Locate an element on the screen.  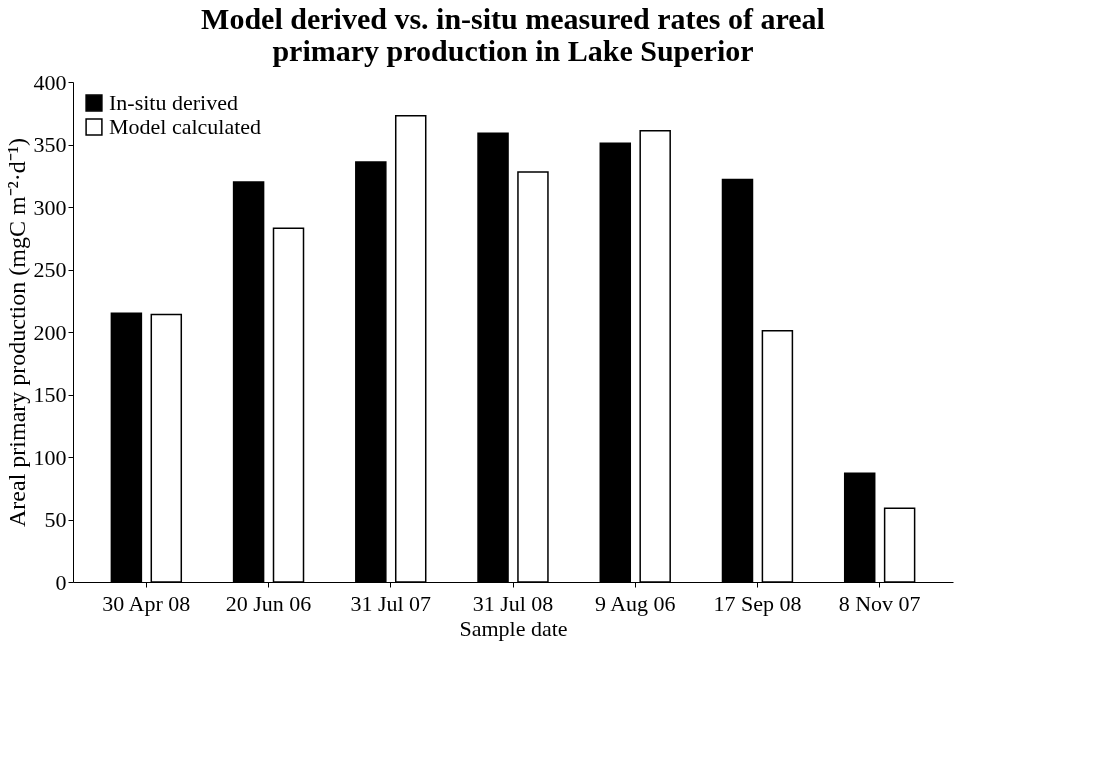
legend-label: Model calculated is located at coordinates (185, 126).